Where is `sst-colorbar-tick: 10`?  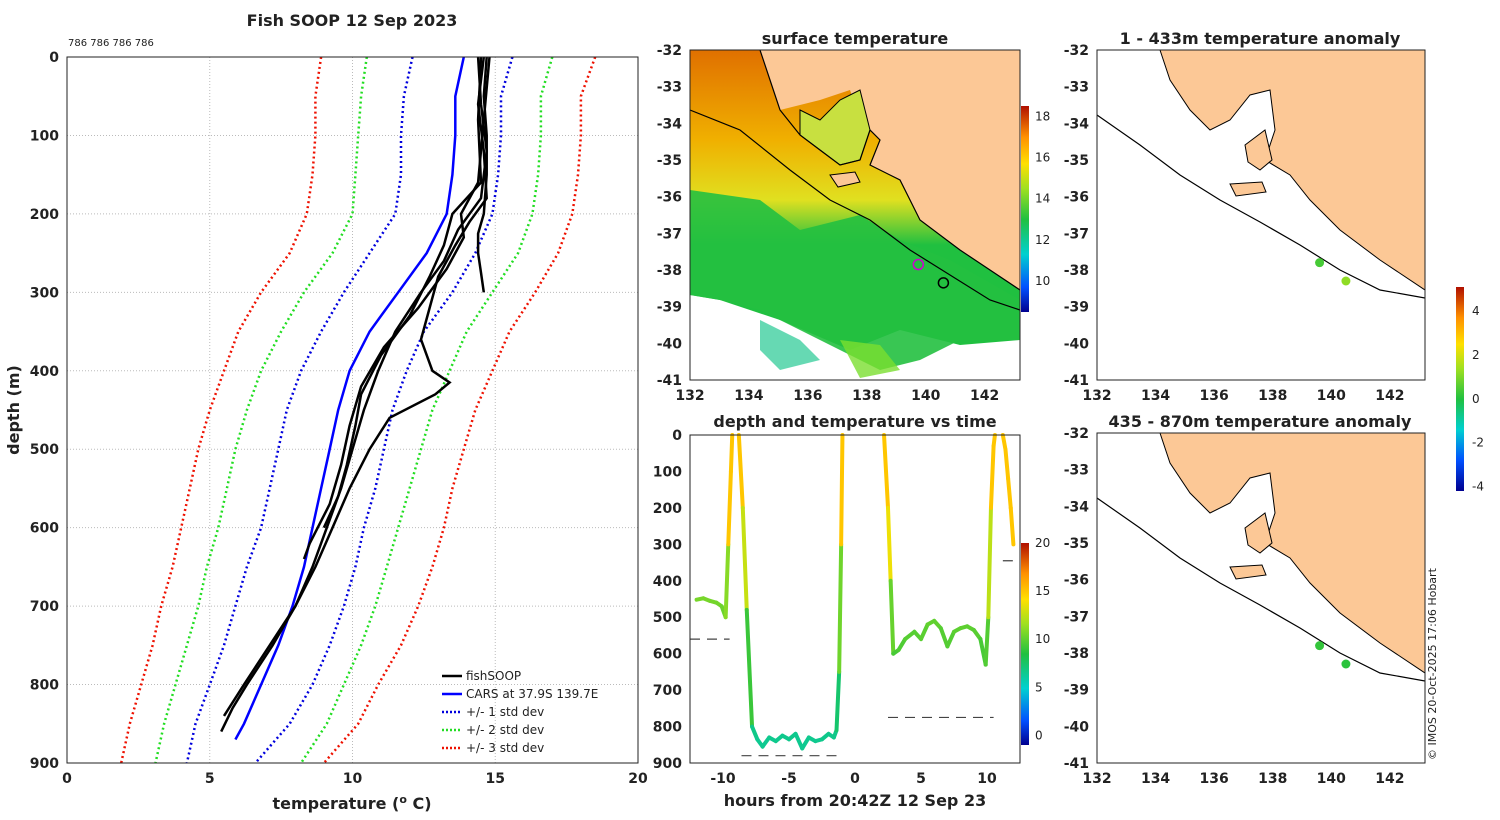 sst-colorbar-tick: 10 is located at coordinates (1042, 281).